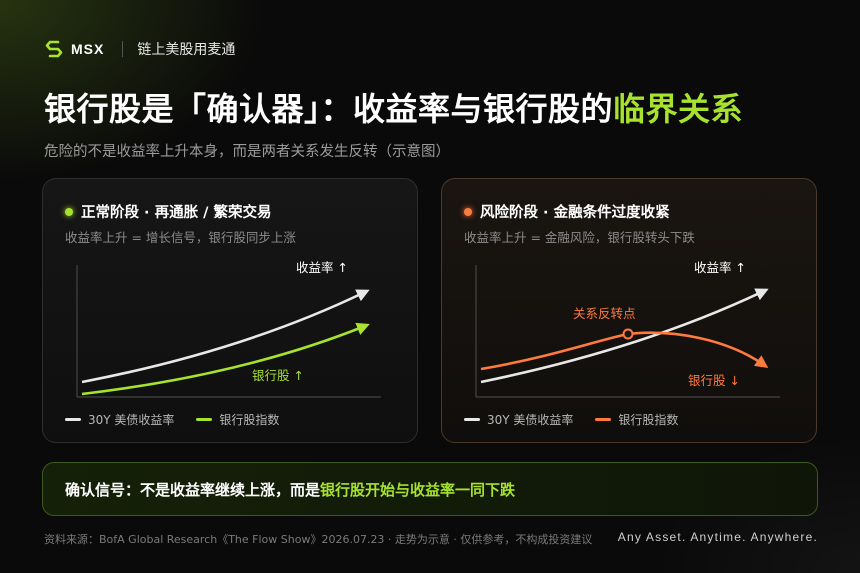 This screenshot has height=573, width=860. What do you see at coordinates (186, 50) in the screenshot?
I see `brand-tagline: 链上美股用麦通` at bounding box center [186, 50].